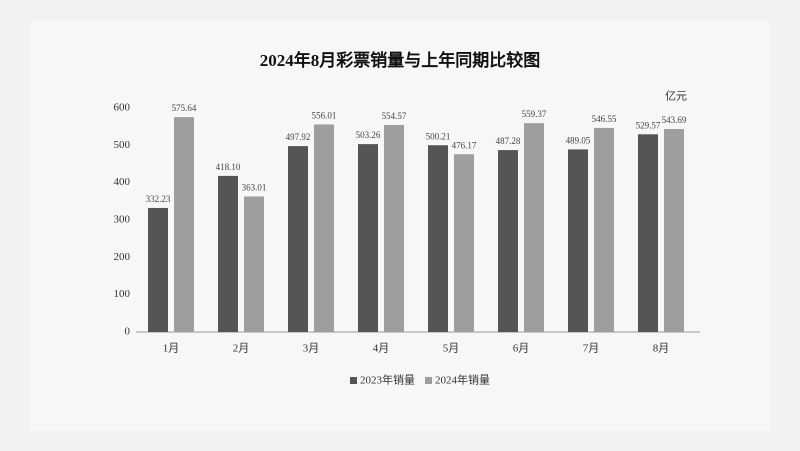  What do you see at coordinates (311, 349) in the screenshot?
I see `x-tick-label: 3月` at bounding box center [311, 349].